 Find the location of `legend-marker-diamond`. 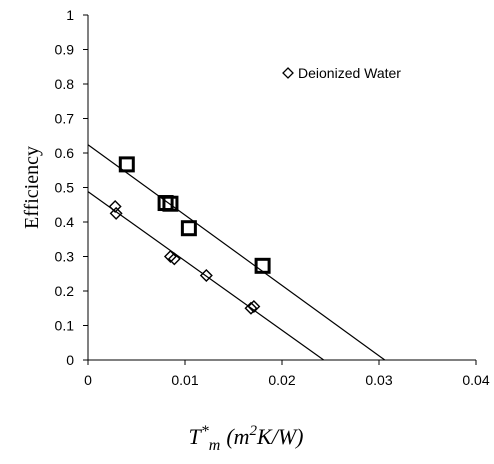

legend-marker-diamond is located at coordinates (288, 73).